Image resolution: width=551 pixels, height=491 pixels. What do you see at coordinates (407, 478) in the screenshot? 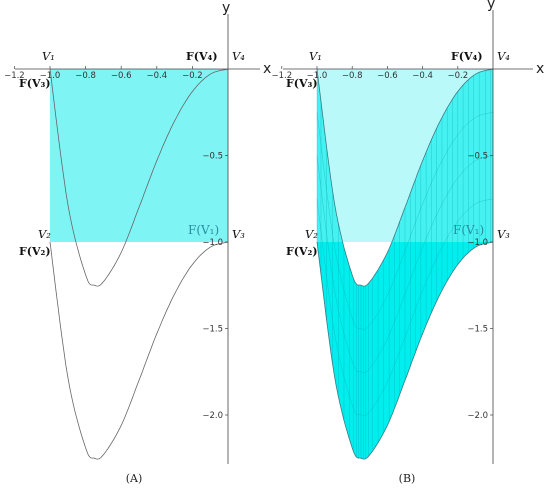
I see `panel-caption: (B)` at bounding box center [407, 478].